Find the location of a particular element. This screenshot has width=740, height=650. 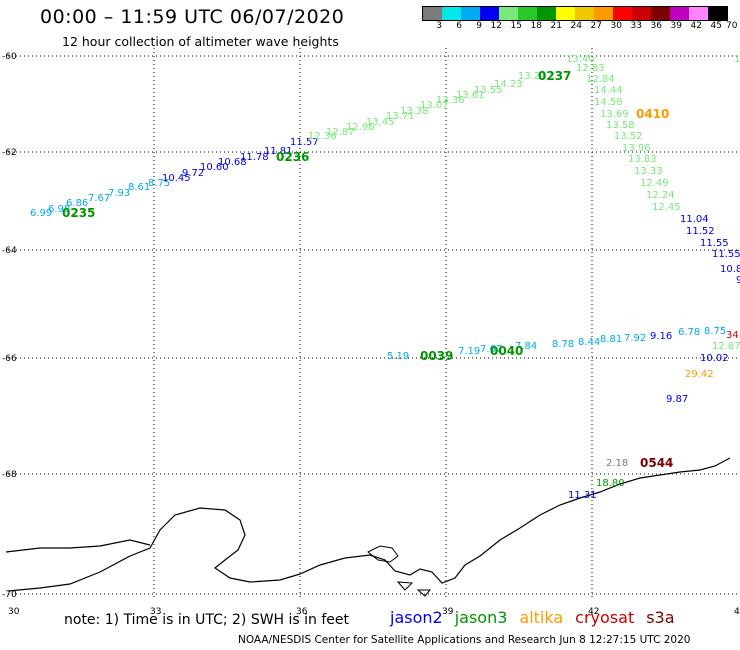

legend-label-2: 9 is located at coordinates (479, 26).